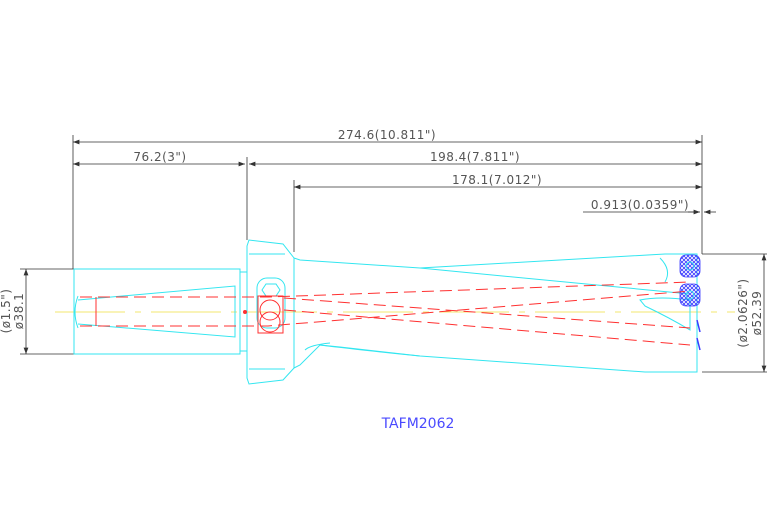  What do you see at coordinates (497, 180) in the screenshot?
I see `flute-length-dim: 178.1(7.012")` at bounding box center [497, 180].